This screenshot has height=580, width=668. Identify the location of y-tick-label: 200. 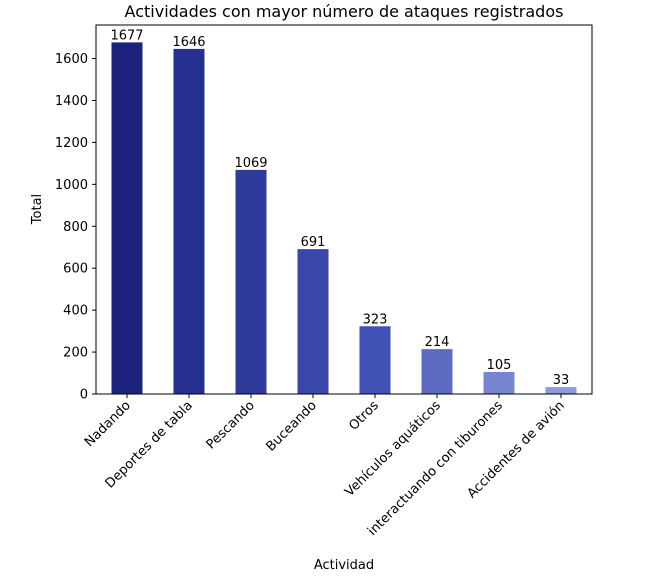
(75, 353).